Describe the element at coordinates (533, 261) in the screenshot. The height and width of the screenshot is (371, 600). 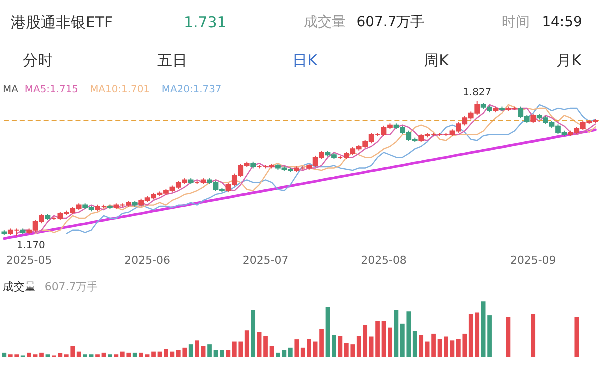
I see `x-tick-label: 2025-09` at that location.